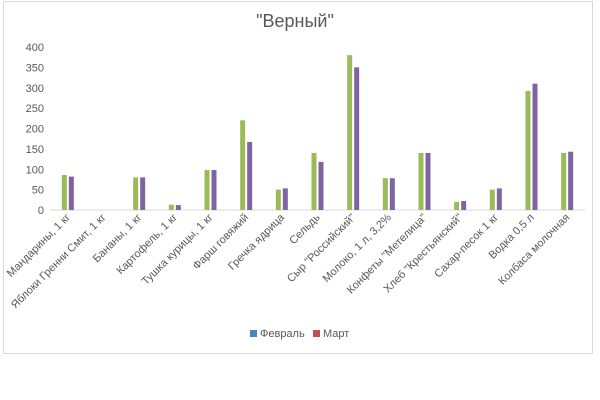  Describe the element at coordinates (336, 334) in the screenshot. I see `legend-label: Март` at that location.